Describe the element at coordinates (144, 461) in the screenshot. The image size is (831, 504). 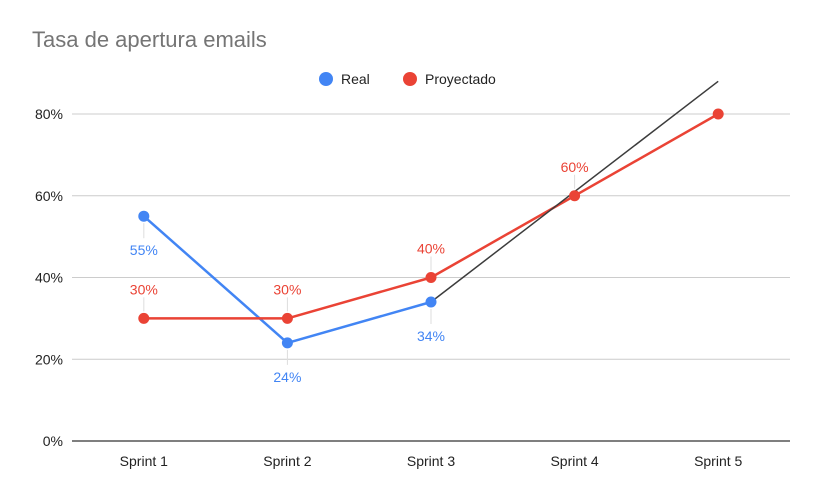
I see `x-tick-label: Sprint 1` at that location.